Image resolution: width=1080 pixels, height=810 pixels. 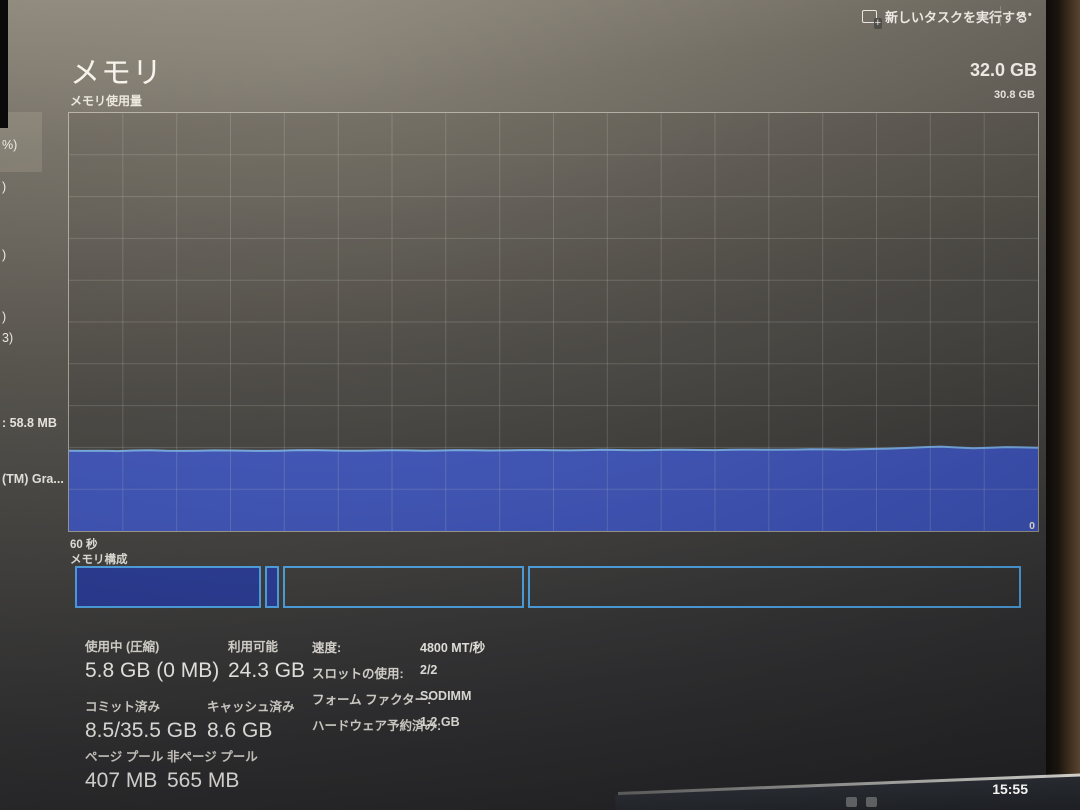 I want to click on graph-x-axis-right-label: 0, so click(x=1032, y=526).